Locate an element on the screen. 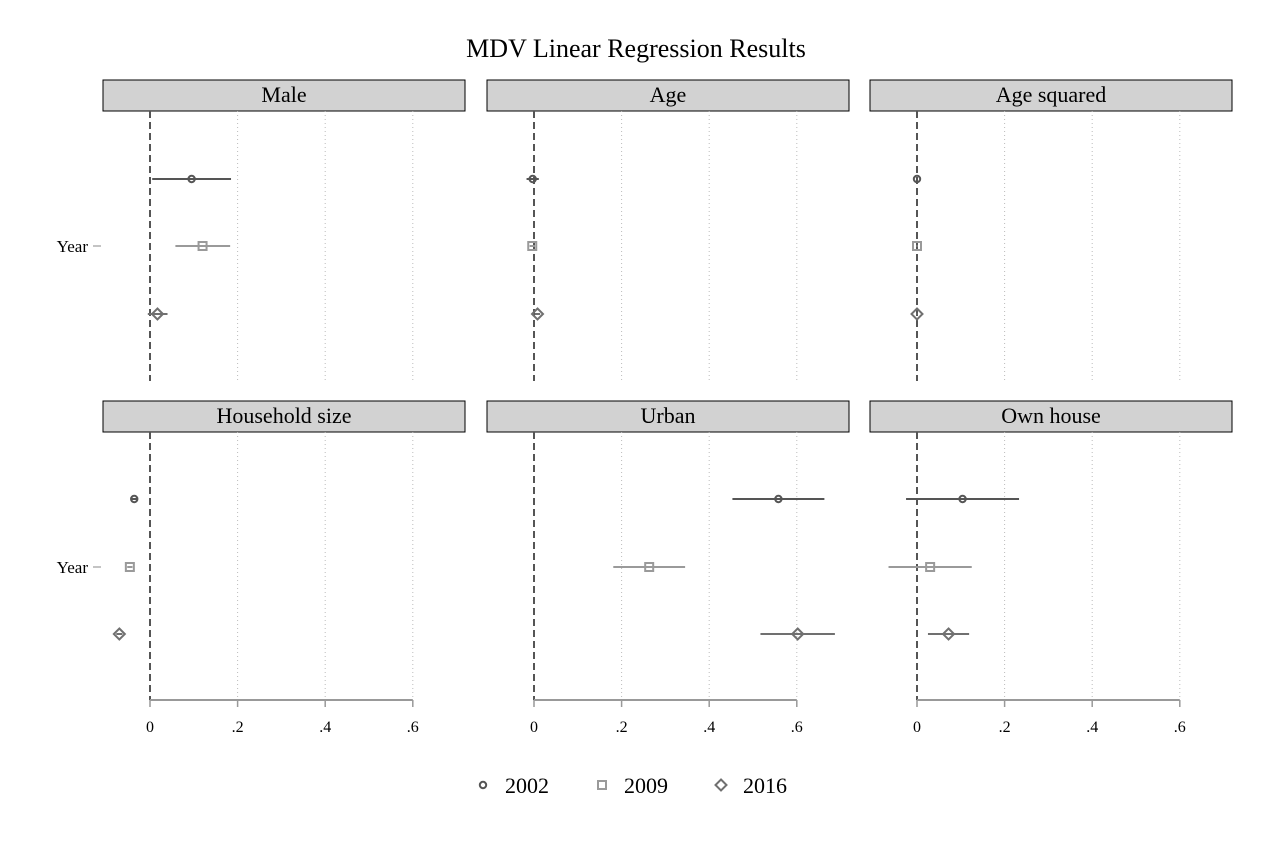  marker-age-2009 is located at coordinates (532, 246).